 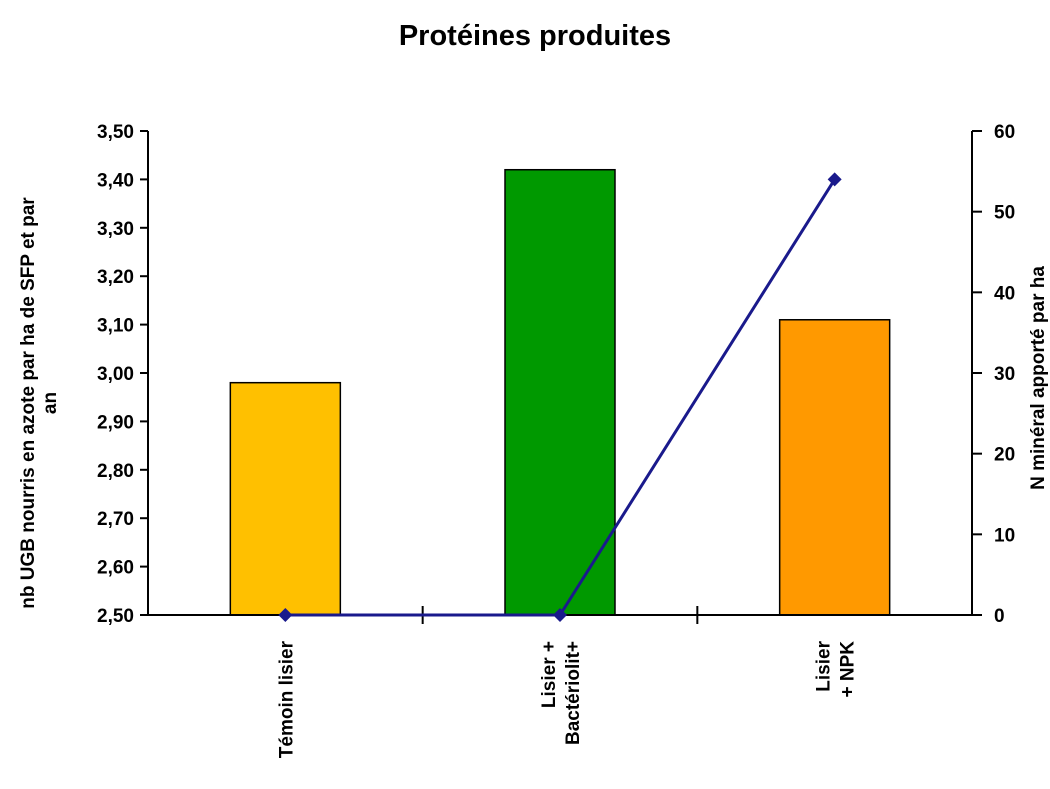 I want to click on x-tick-label: Lisier + Bactériolit+, so click(x=561, y=693).